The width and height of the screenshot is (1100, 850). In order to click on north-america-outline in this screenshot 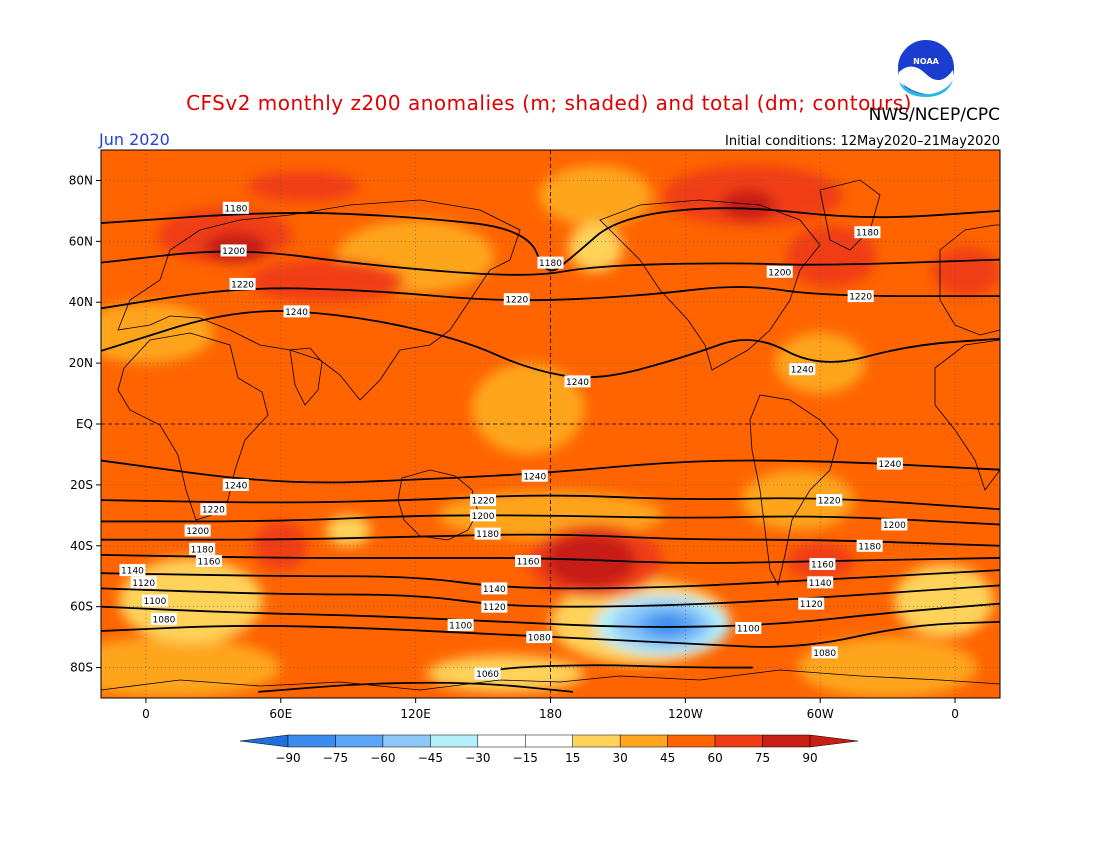, I will do `click(710, 285)`.